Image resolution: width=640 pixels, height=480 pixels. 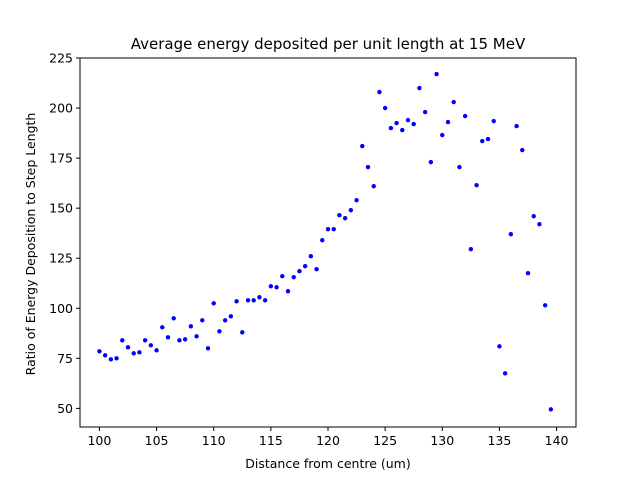 I want to click on x-axis-label: Distance from centre (um), so click(x=327, y=463).